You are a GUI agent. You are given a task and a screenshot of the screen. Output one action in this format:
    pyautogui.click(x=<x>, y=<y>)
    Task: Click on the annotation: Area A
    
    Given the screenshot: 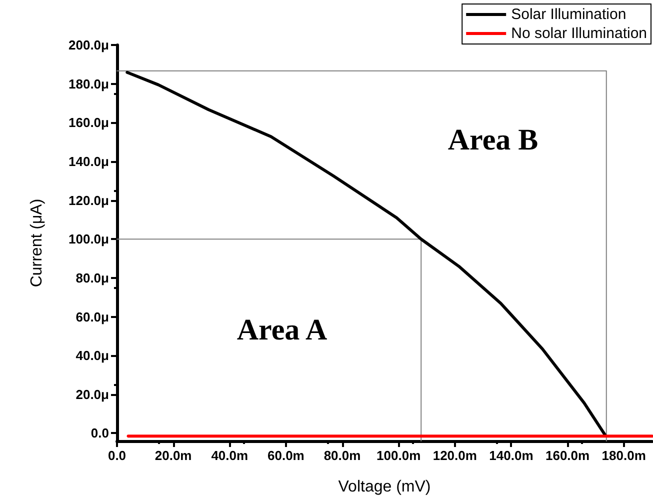 What is the action you would take?
    pyautogui.click(x=282, y=330)
    